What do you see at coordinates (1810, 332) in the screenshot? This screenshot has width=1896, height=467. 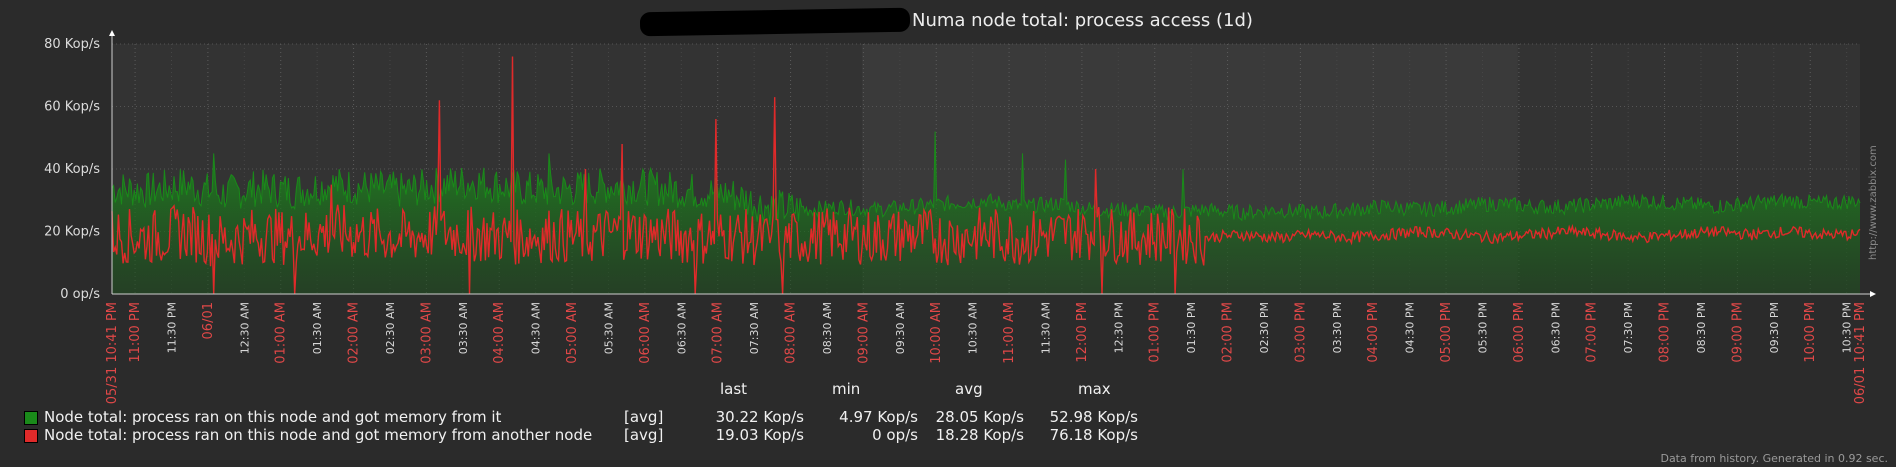 I see `x-tick-label: 10:00 PM` at bounding box center [1810, 332].